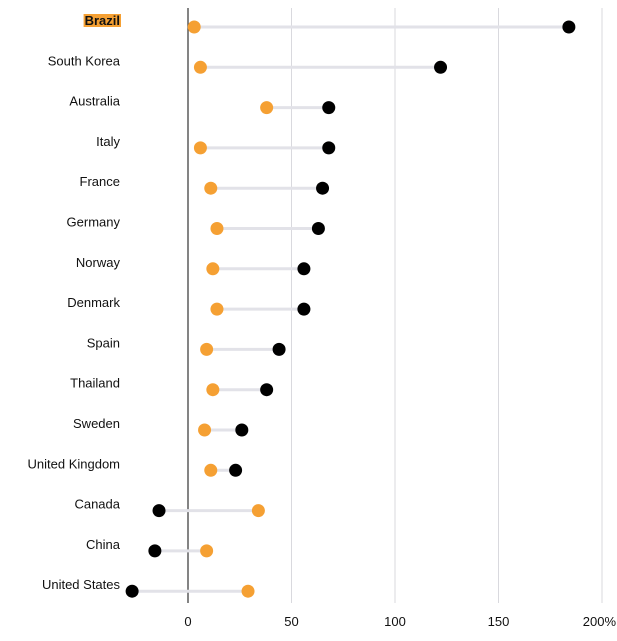 Image resolution: width=617 pixels, height=641 pixels. Describe the element at coordinates (94, 101) in the screenshot. I see `category-label: Australia` at that location.